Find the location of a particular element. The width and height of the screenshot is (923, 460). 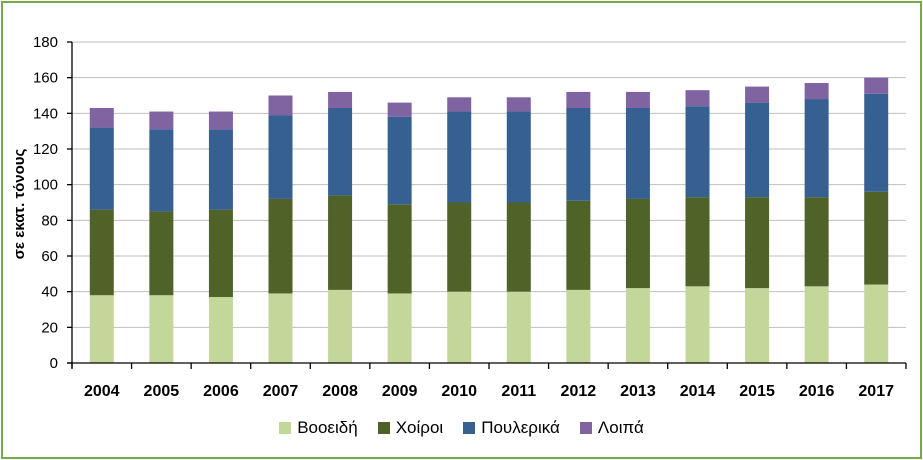

legend: Βοοειδή Χοίροι Πουλερικά Λοιπά is located at coordinates (461, 428).